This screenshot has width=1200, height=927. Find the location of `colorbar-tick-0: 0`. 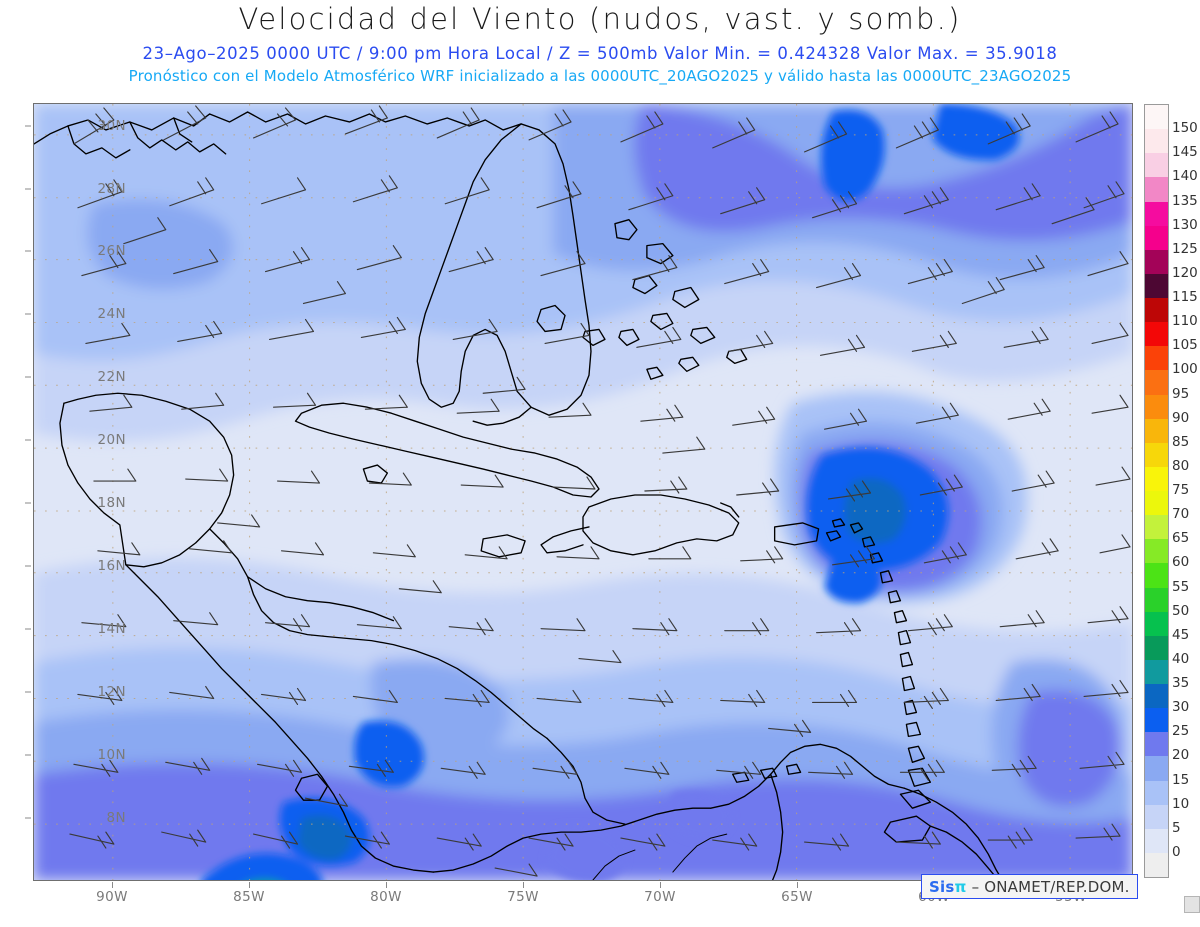

colorbar-tick-0: 0 is located at coordinates (1176, 851).